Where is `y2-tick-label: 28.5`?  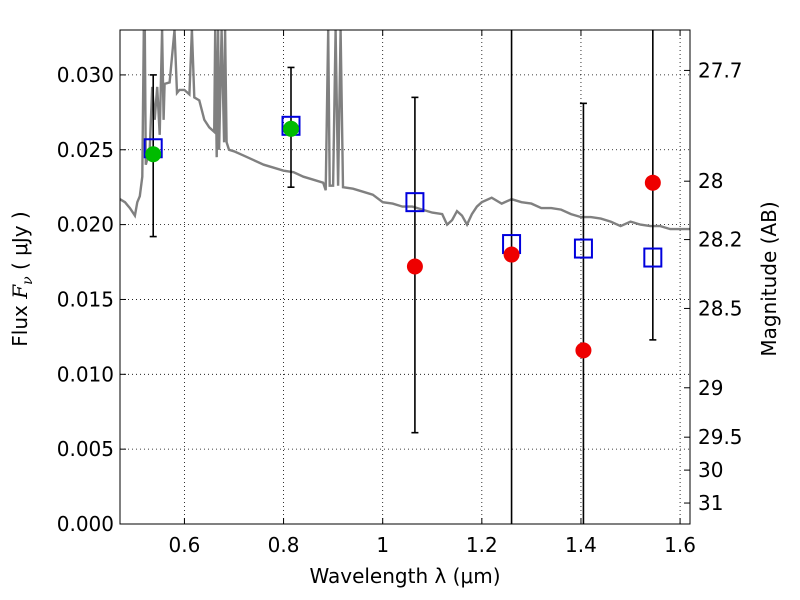 y2-tick-label: 28.5 is located at coordinates (720, 308).